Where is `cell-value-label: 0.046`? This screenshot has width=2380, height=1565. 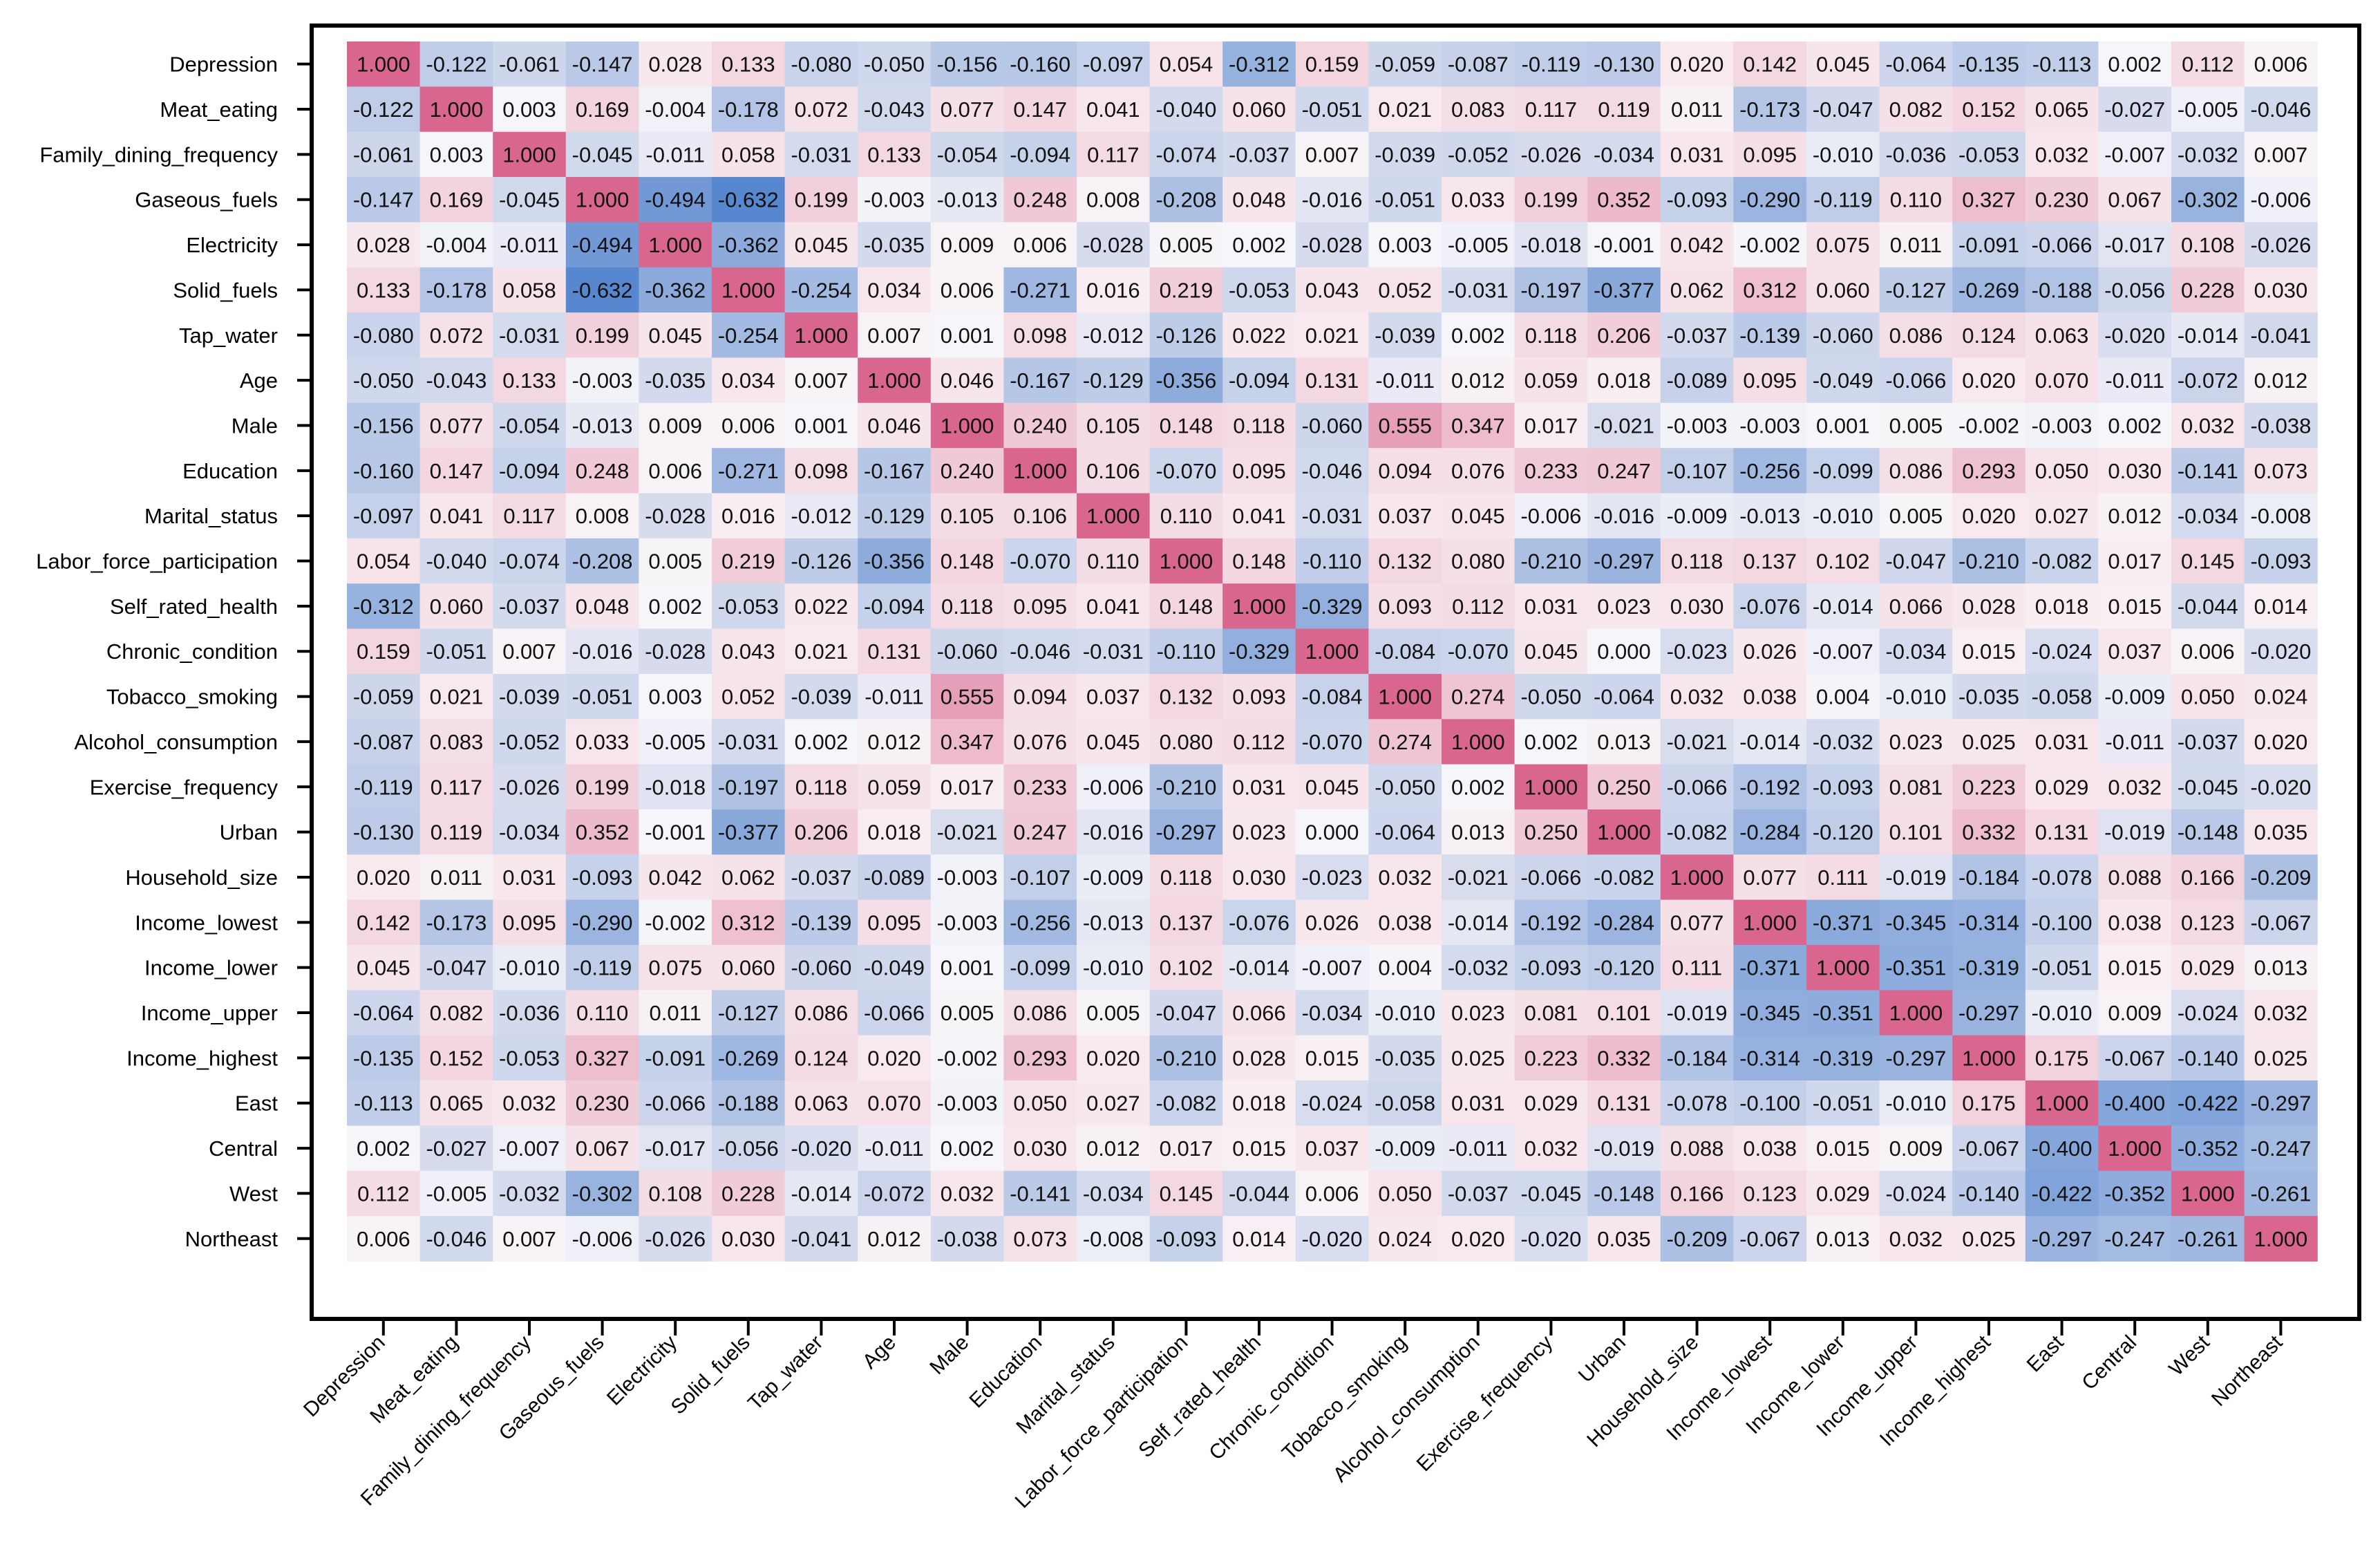 cell-value-label: 0.046 is located at coordinates (894, 426).